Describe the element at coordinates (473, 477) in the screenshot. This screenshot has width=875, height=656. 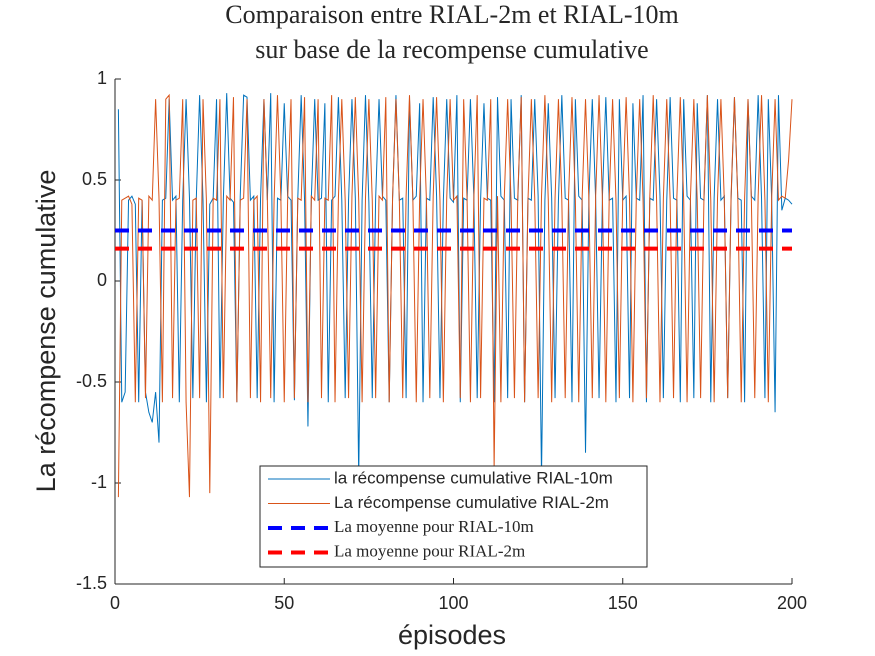
I see `legend-label: la récompense cumulative RIAL-10m` at that location.